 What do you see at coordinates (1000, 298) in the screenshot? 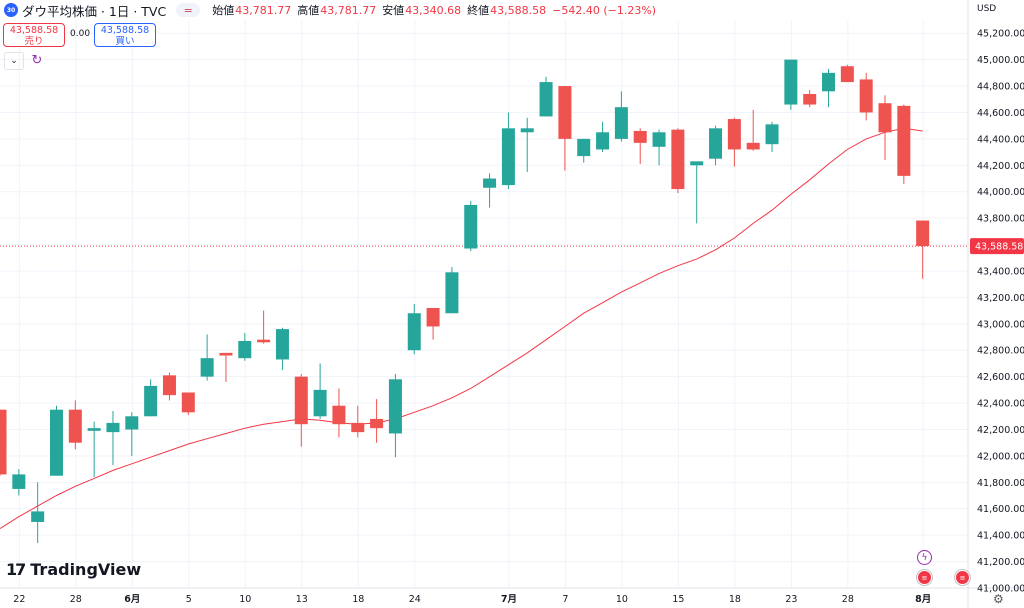
I see `y-tick-label: 43,200.00` at bounding box center [1000, 298].